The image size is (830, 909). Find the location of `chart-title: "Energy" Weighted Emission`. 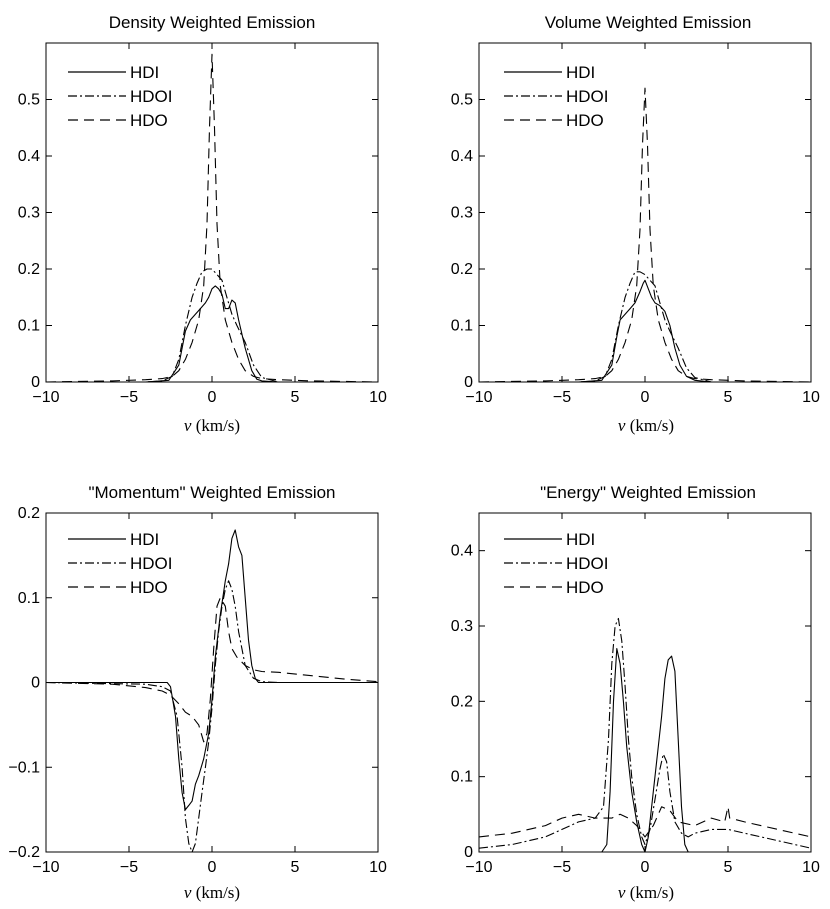

chart-title: "Energy" Weighted Emission is located at coordinates (648, 492).